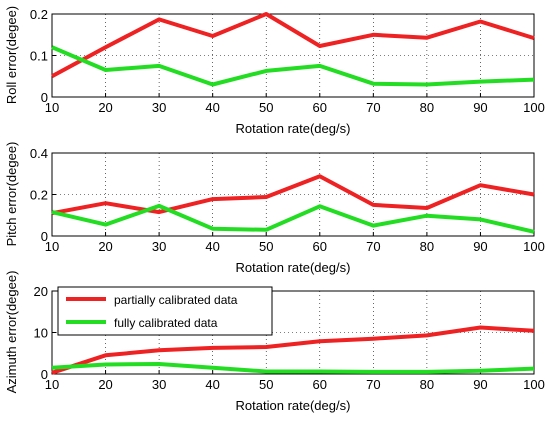 Image resolution: width=550 pixels, height=423 pixels. Describe the element at coordinates (11, 332) in the screenshot. I see `azimuth-y-axis-label: Azimuth error(degee)` at that location.